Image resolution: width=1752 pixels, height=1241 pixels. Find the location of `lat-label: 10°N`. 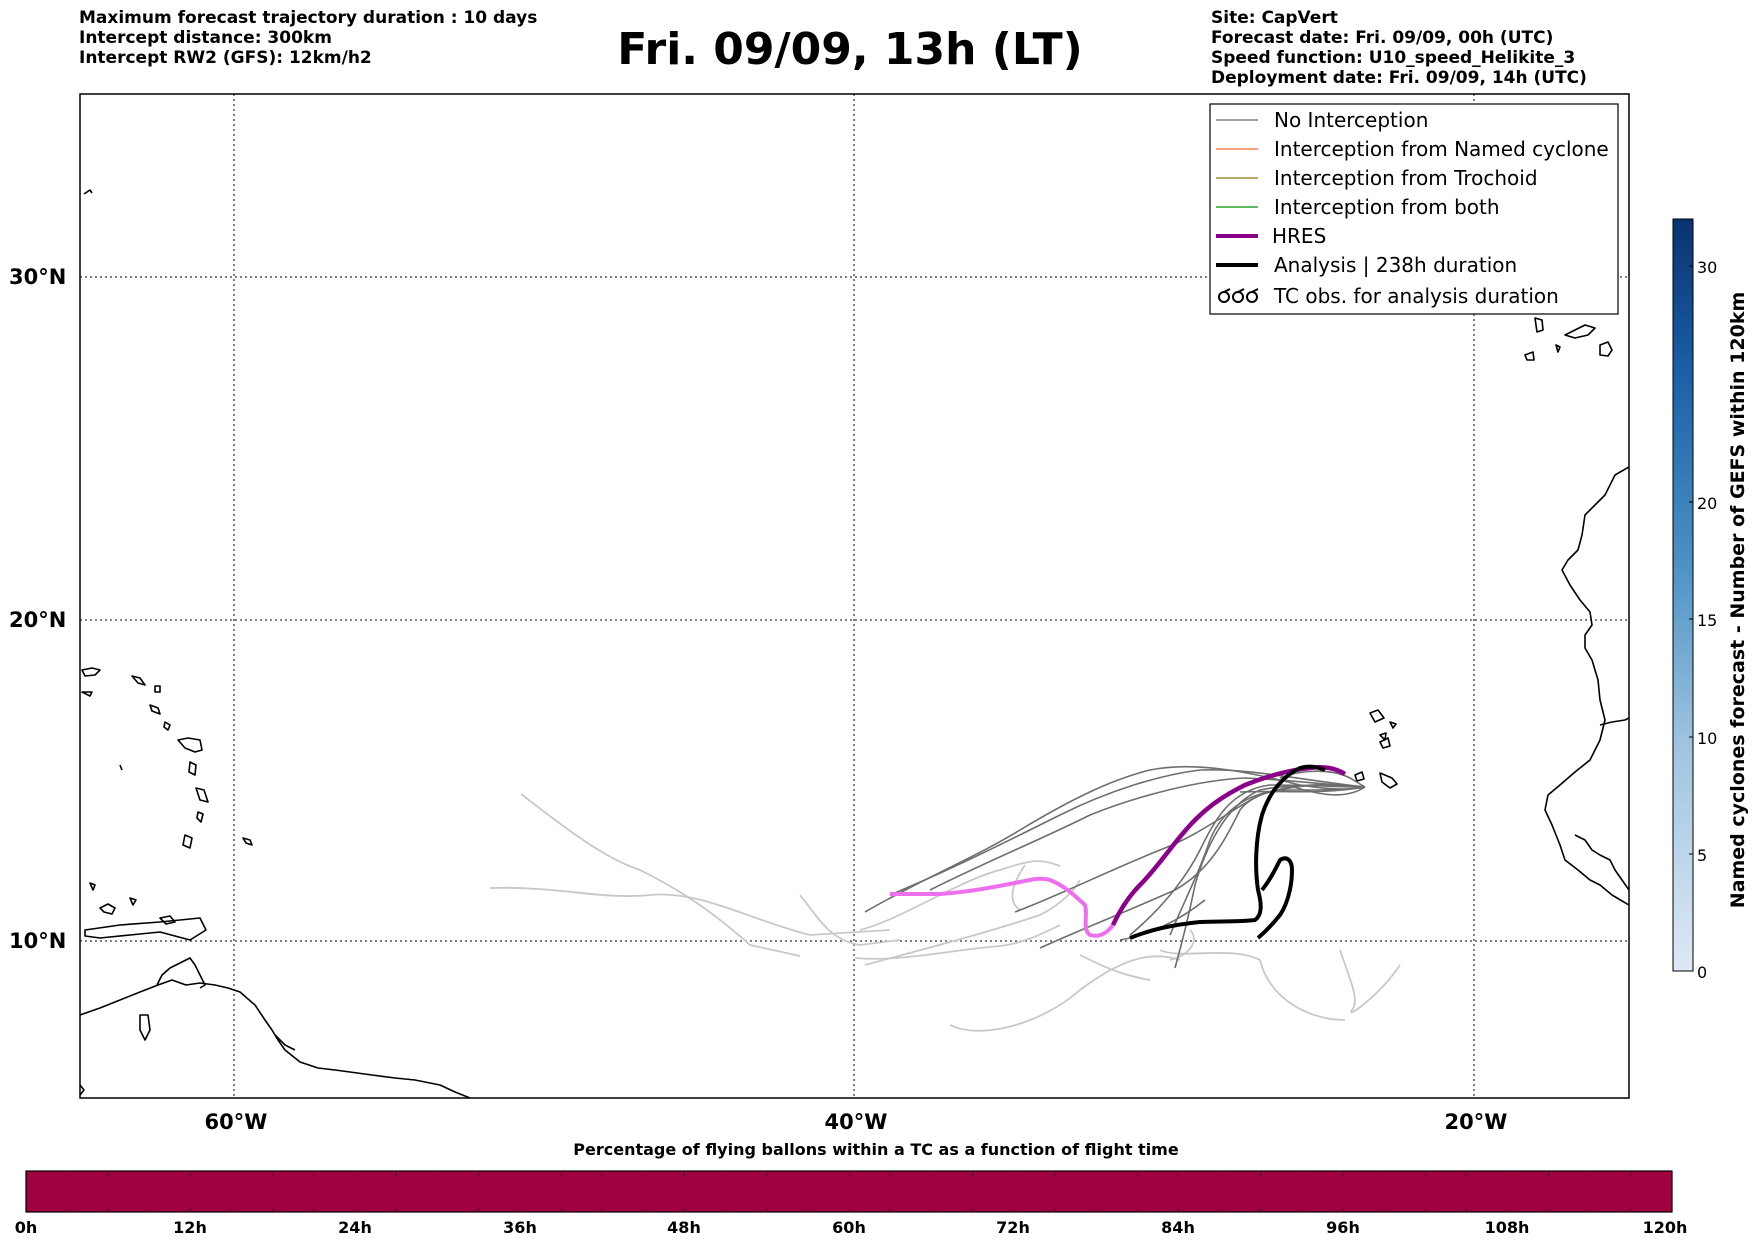

lat-label: 10°N is located at coordinates (37, 941).